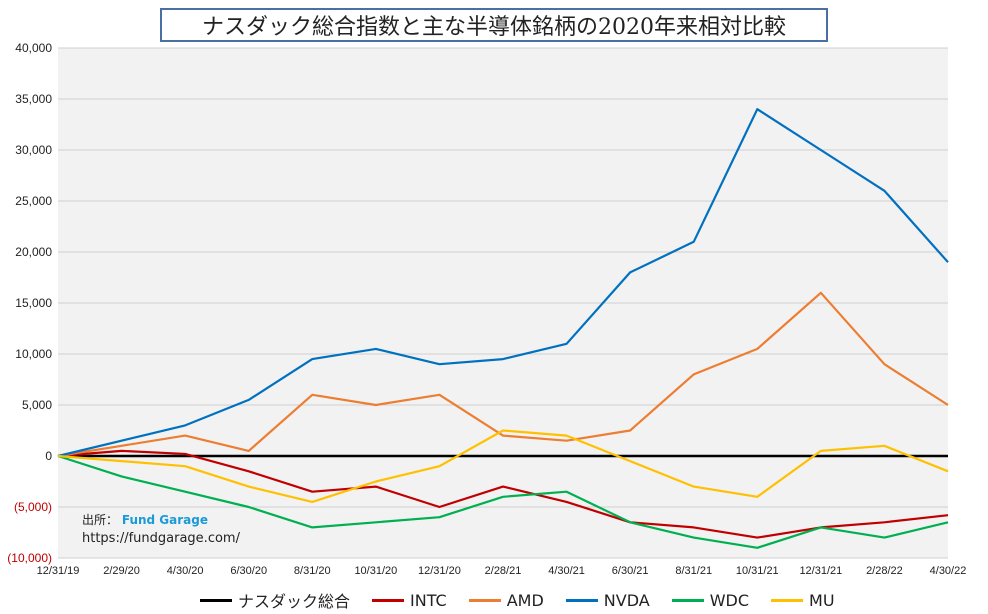 This screenshot has width=988, height=614. Describe the element at coordinates (693, 571) in the screenshot. I see `x-tick-label: 8/31/21` at that location.